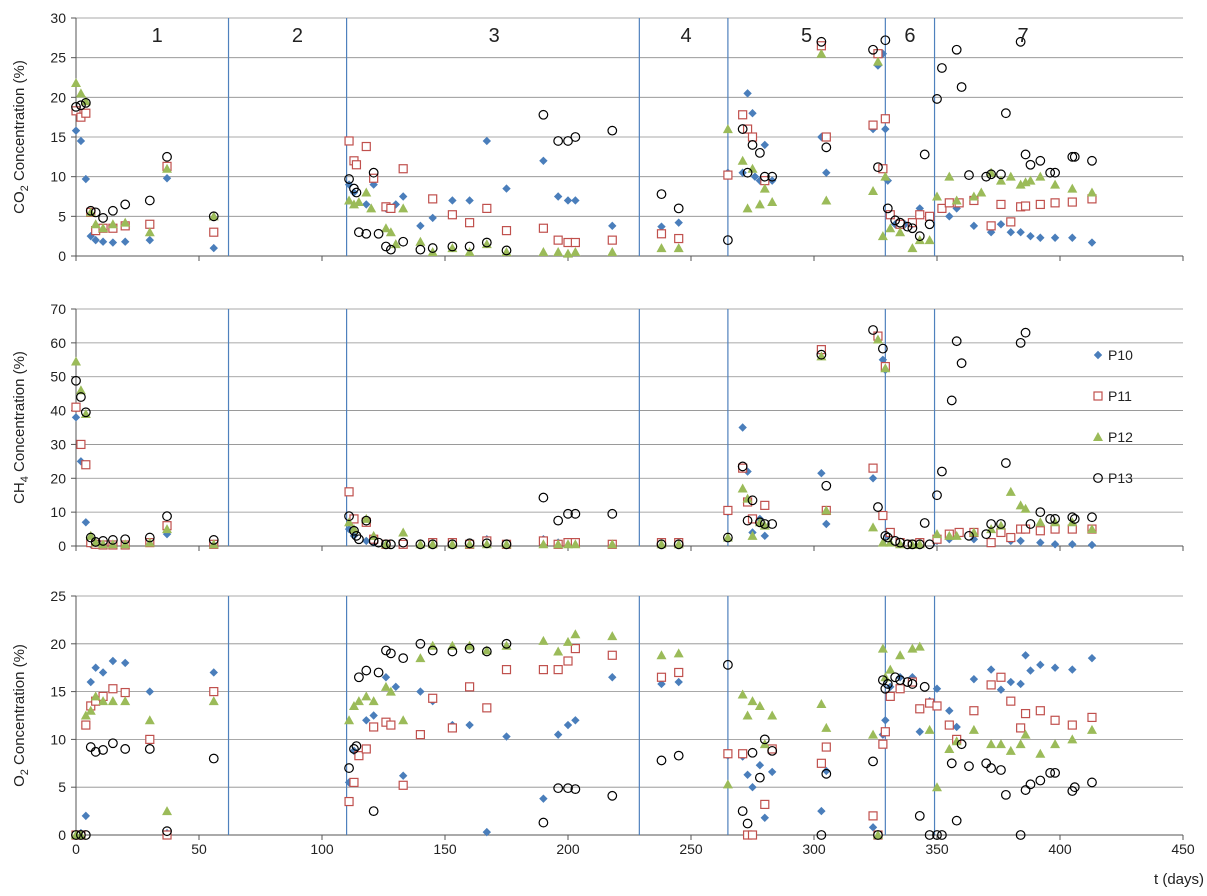 The width and height of the screenshot is (1207, 896). Describe the element at coordinates (62, 546) in the screenshot. I see `y-tick-label: 0` at that location.